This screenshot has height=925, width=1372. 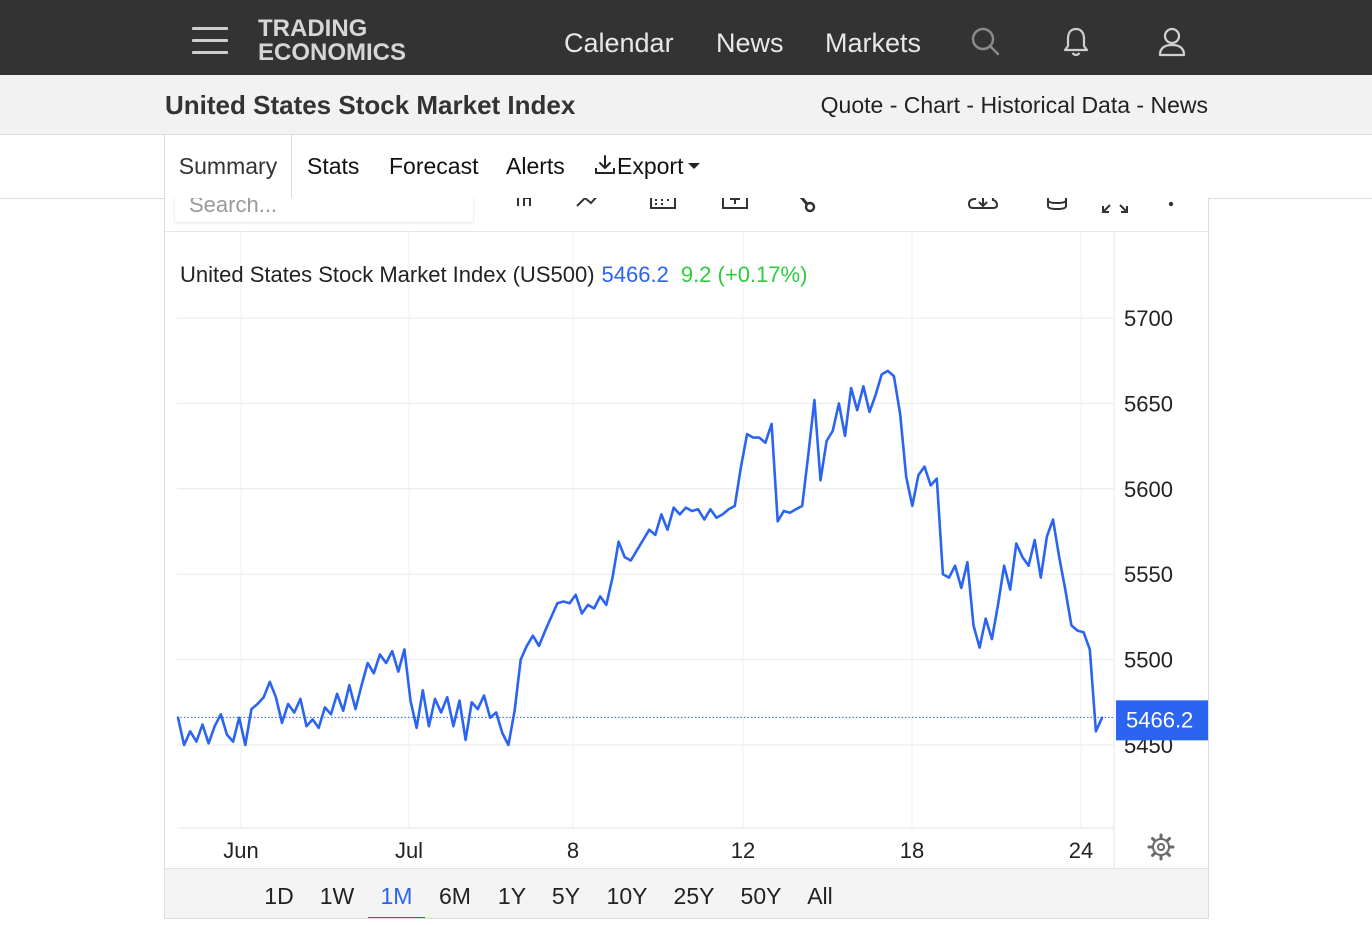 What do you see at coordinates (525, 208) in the screenshot?
I see `candles-icon` at bounding box center [525, 208].